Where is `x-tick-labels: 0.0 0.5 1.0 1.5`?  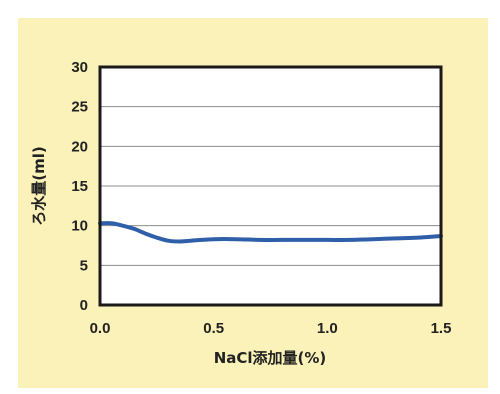
x-tick-labels: 0.0 0.5 1.0 1.5 is located at coordinates (271, 328).